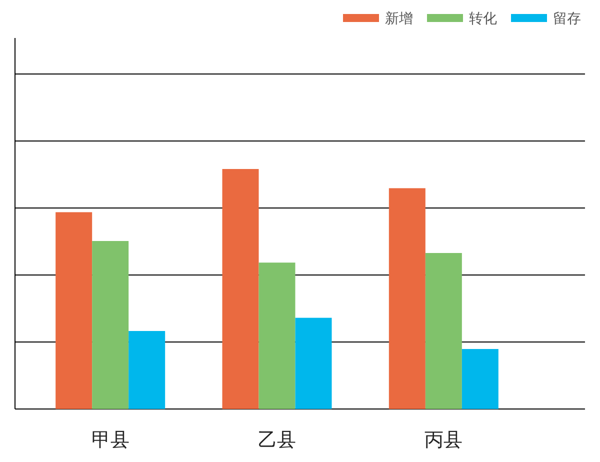 This screenshot has height=462, width=600. What do you see at coordinates (567, 19) in the screenshot?
I see `legend-label: 留存` at bounding box center [567, 19].